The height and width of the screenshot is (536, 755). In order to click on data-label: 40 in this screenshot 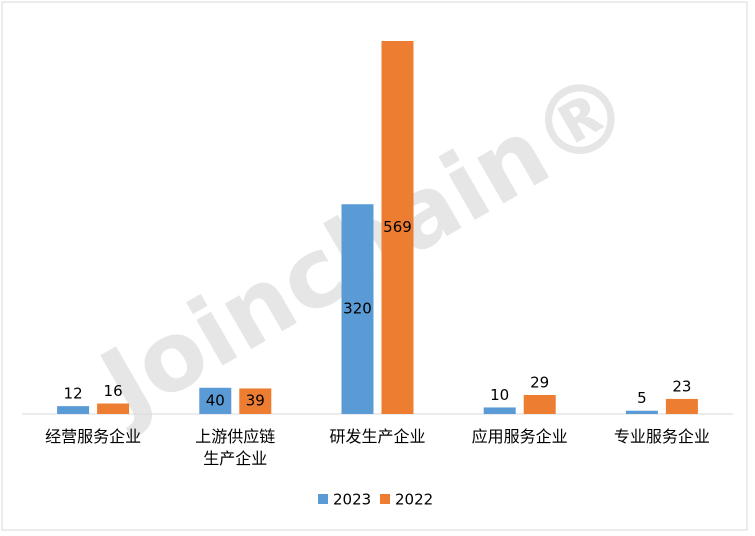, I will do `click(215, 400)`.